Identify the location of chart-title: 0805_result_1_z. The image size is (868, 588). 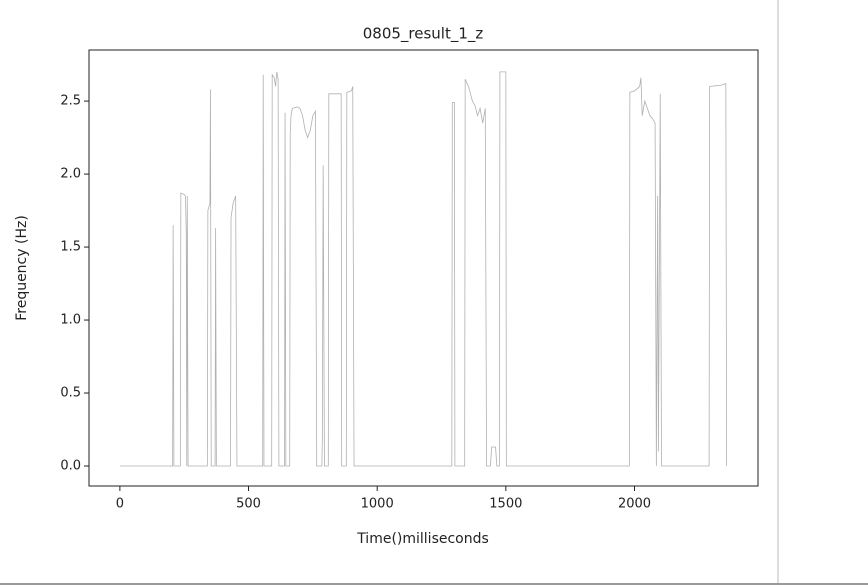
(423, 34).